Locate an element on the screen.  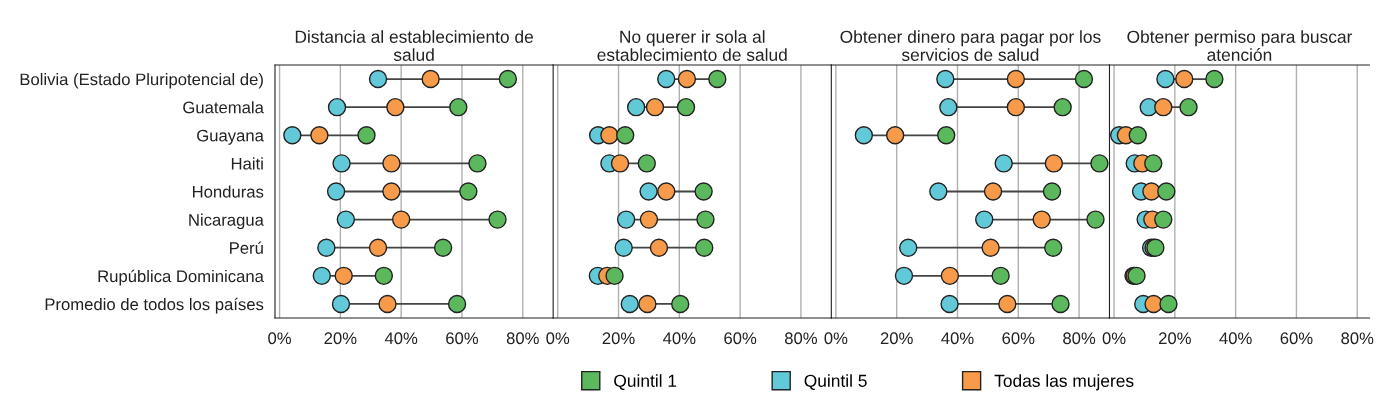
y-tick-label: Honduras is located at coordinates (228, 191).